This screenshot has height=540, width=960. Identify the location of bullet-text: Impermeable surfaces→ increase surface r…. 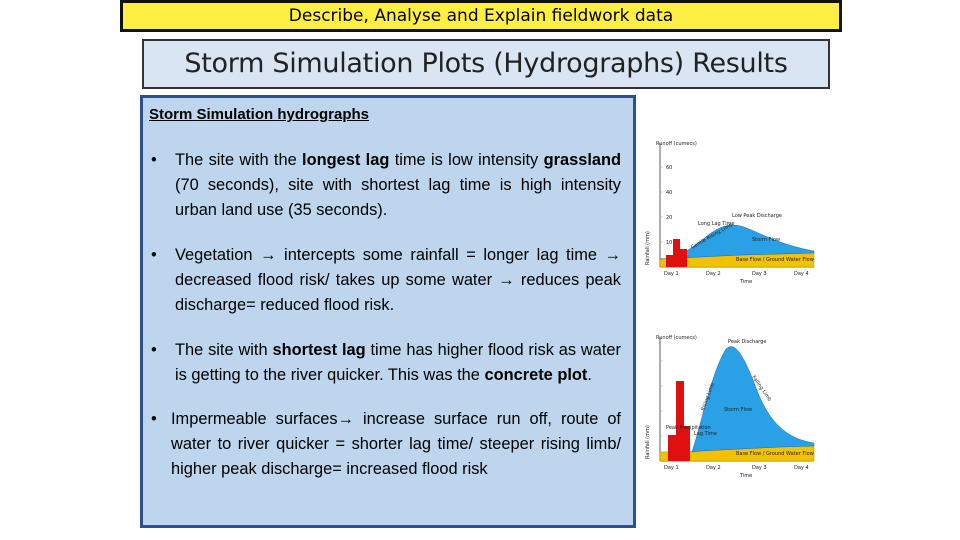
(396, 444).